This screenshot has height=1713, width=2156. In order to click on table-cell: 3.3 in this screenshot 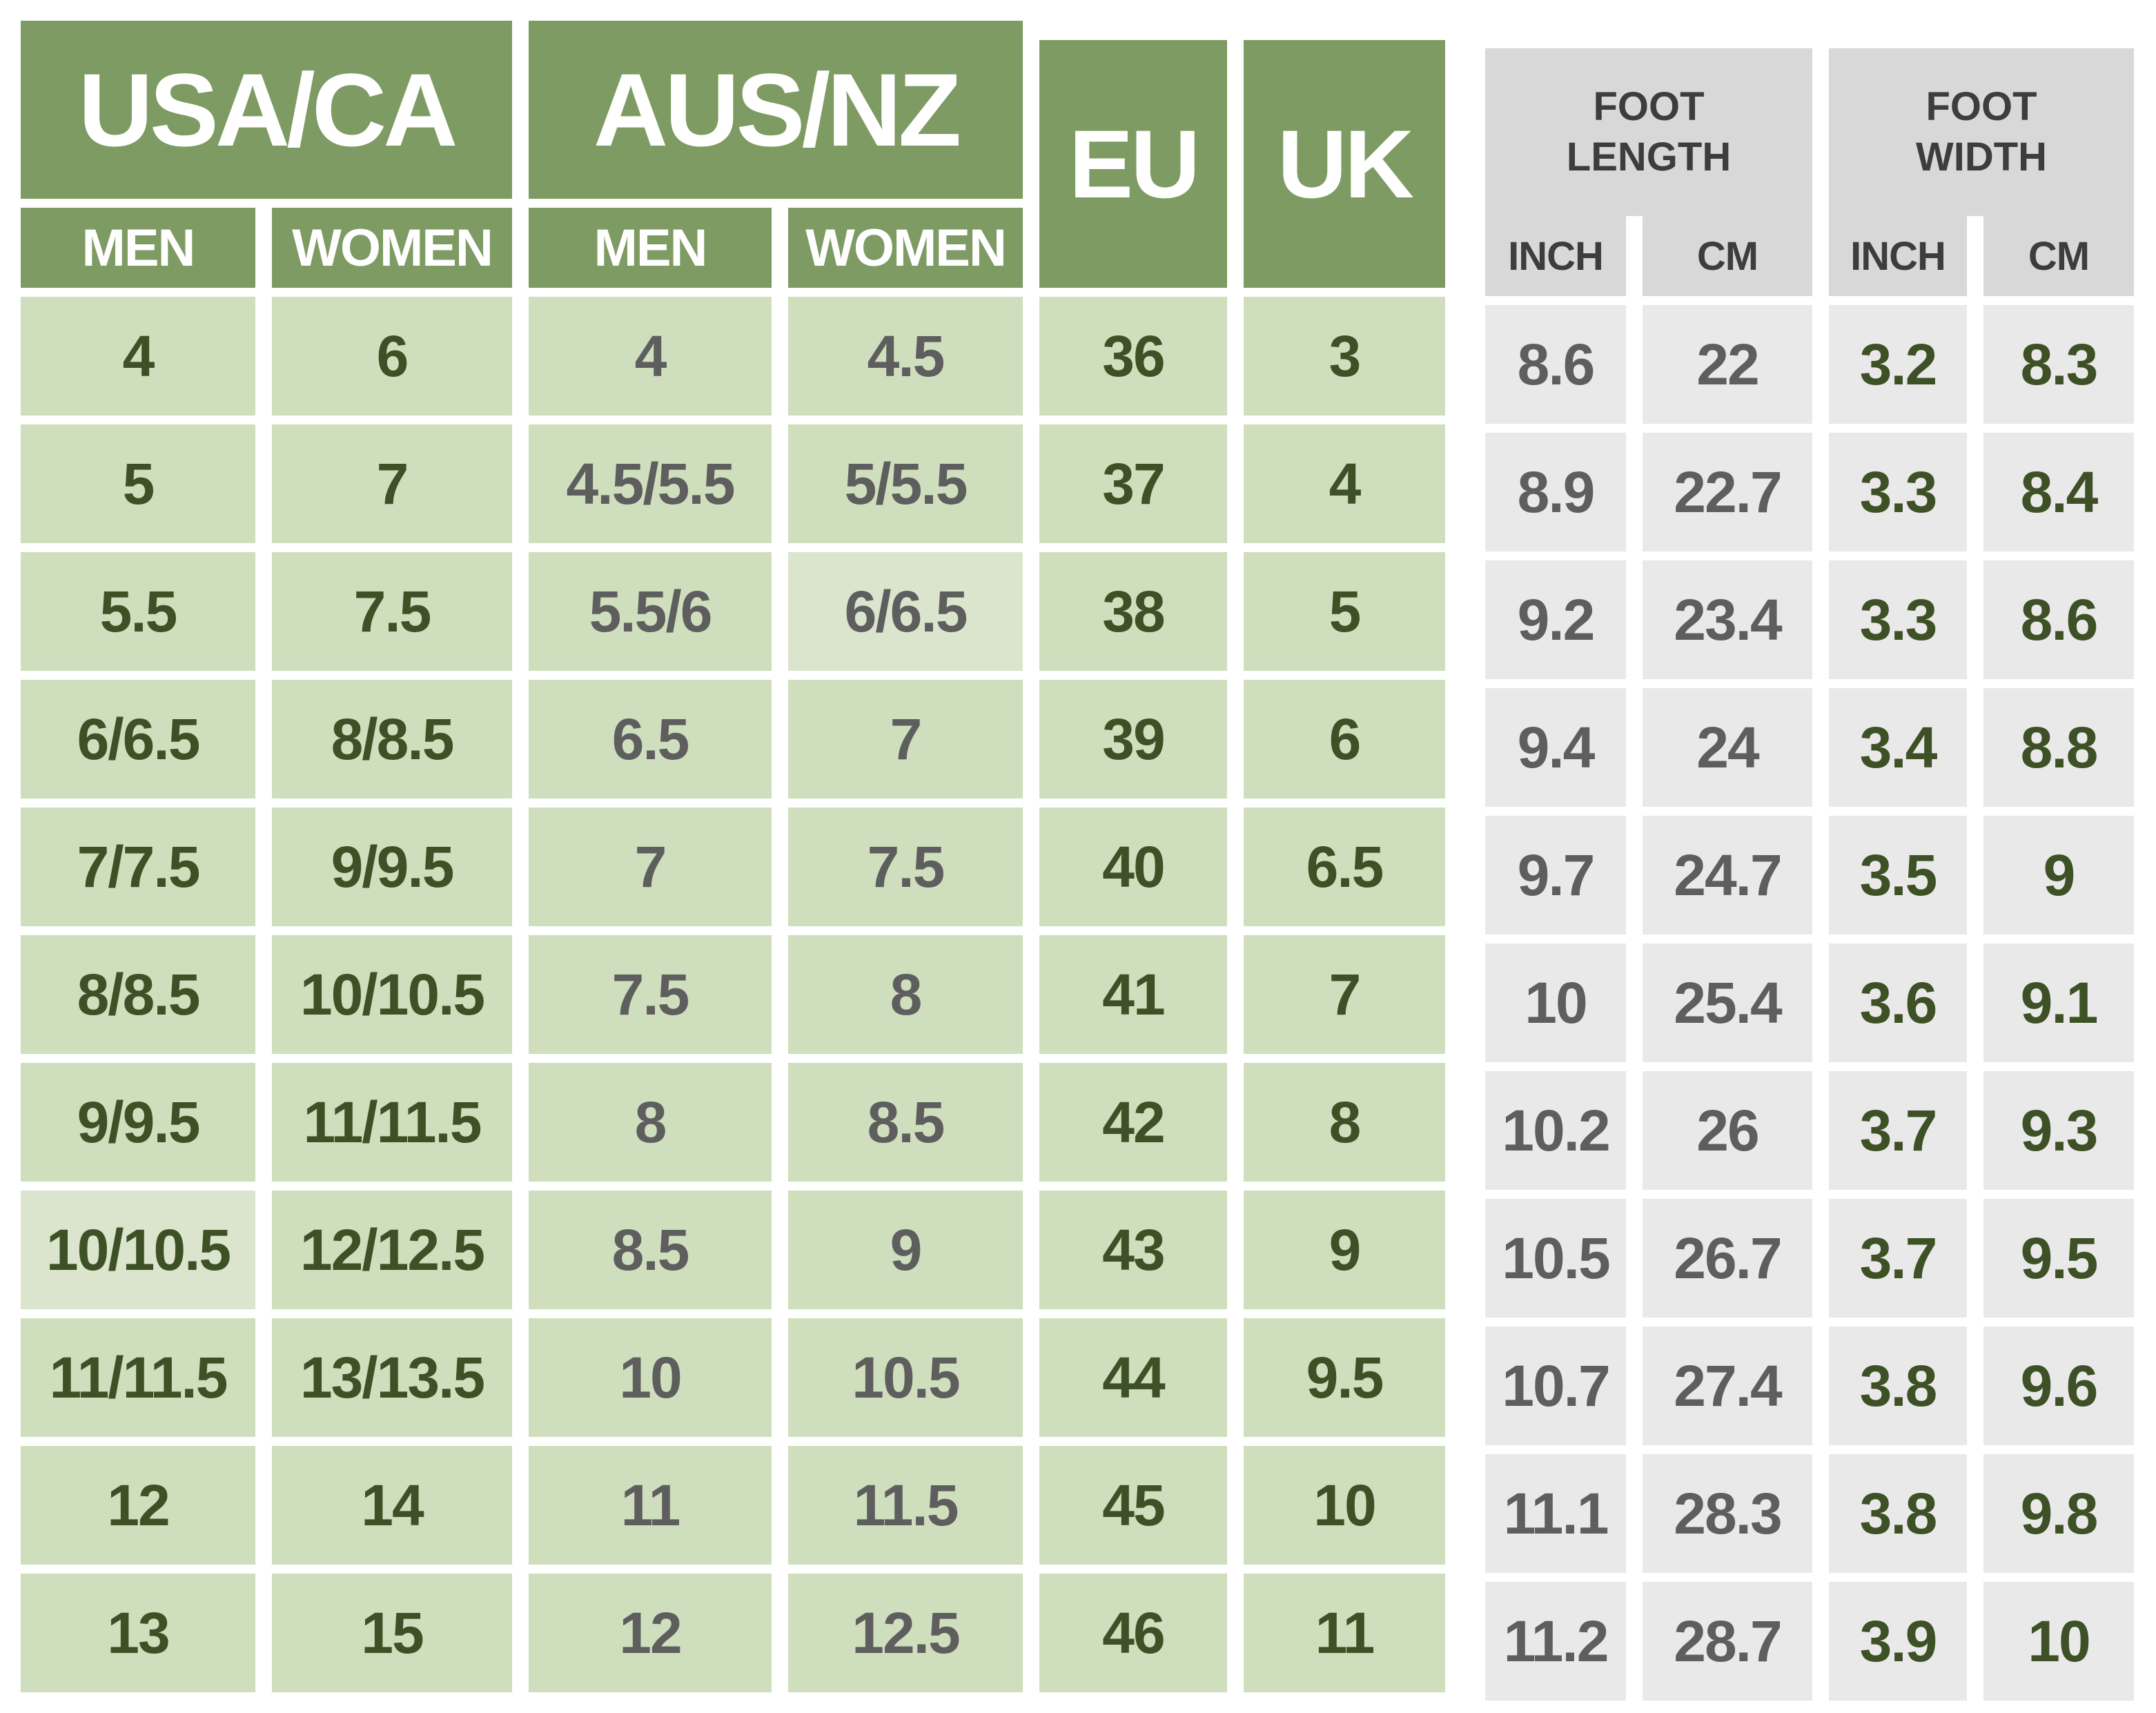, I will do `click(1898, 619)`.